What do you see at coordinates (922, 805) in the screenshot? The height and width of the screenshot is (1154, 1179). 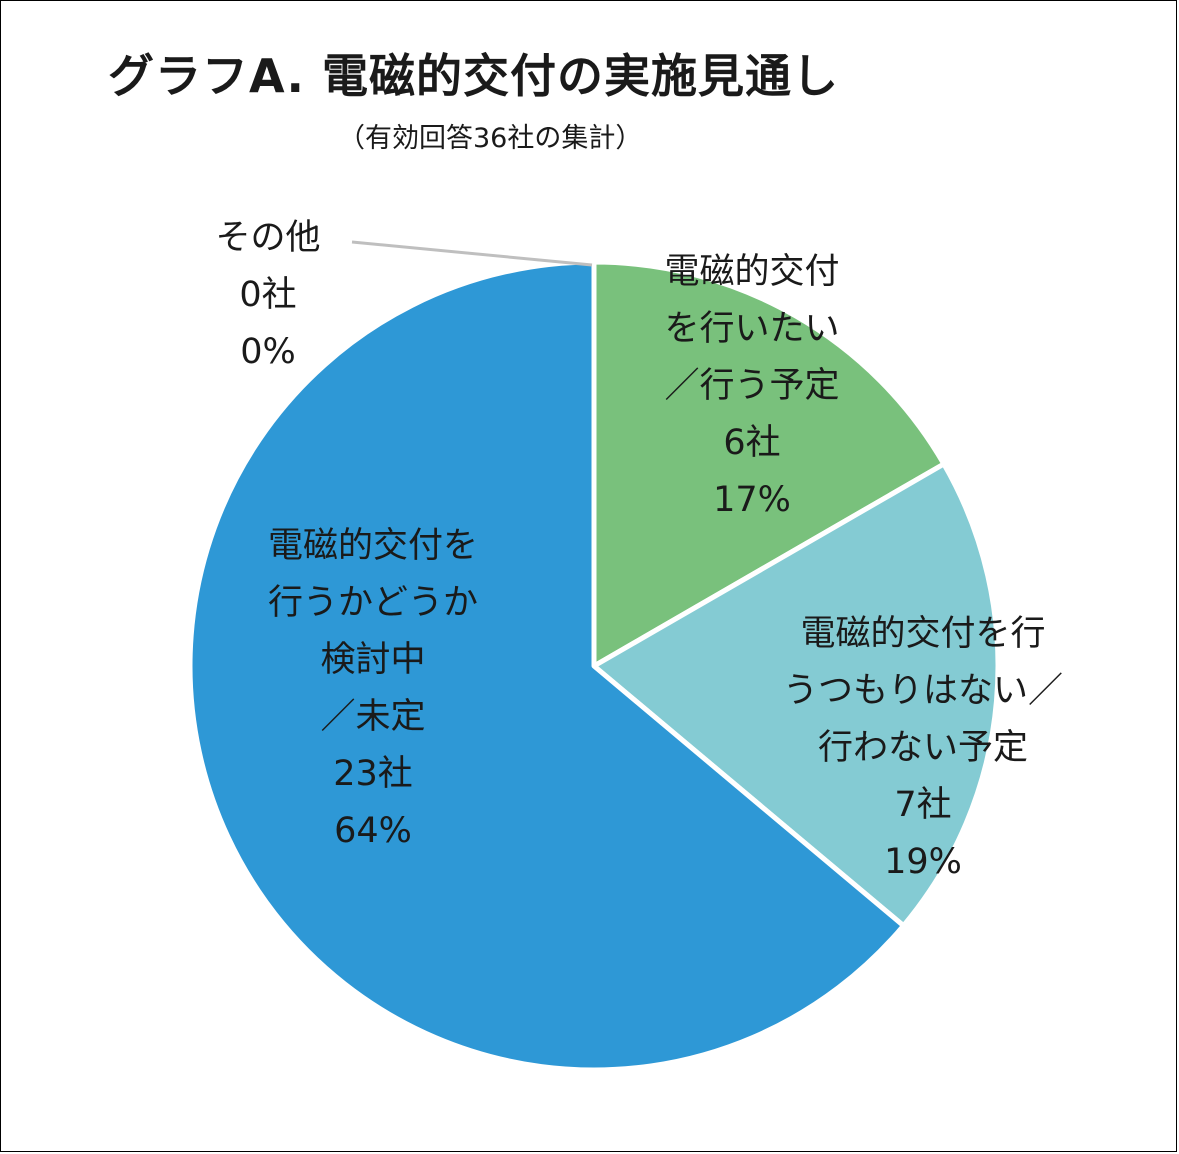 I see `slice-count-label: 7社` at bounding box center [922, 805].